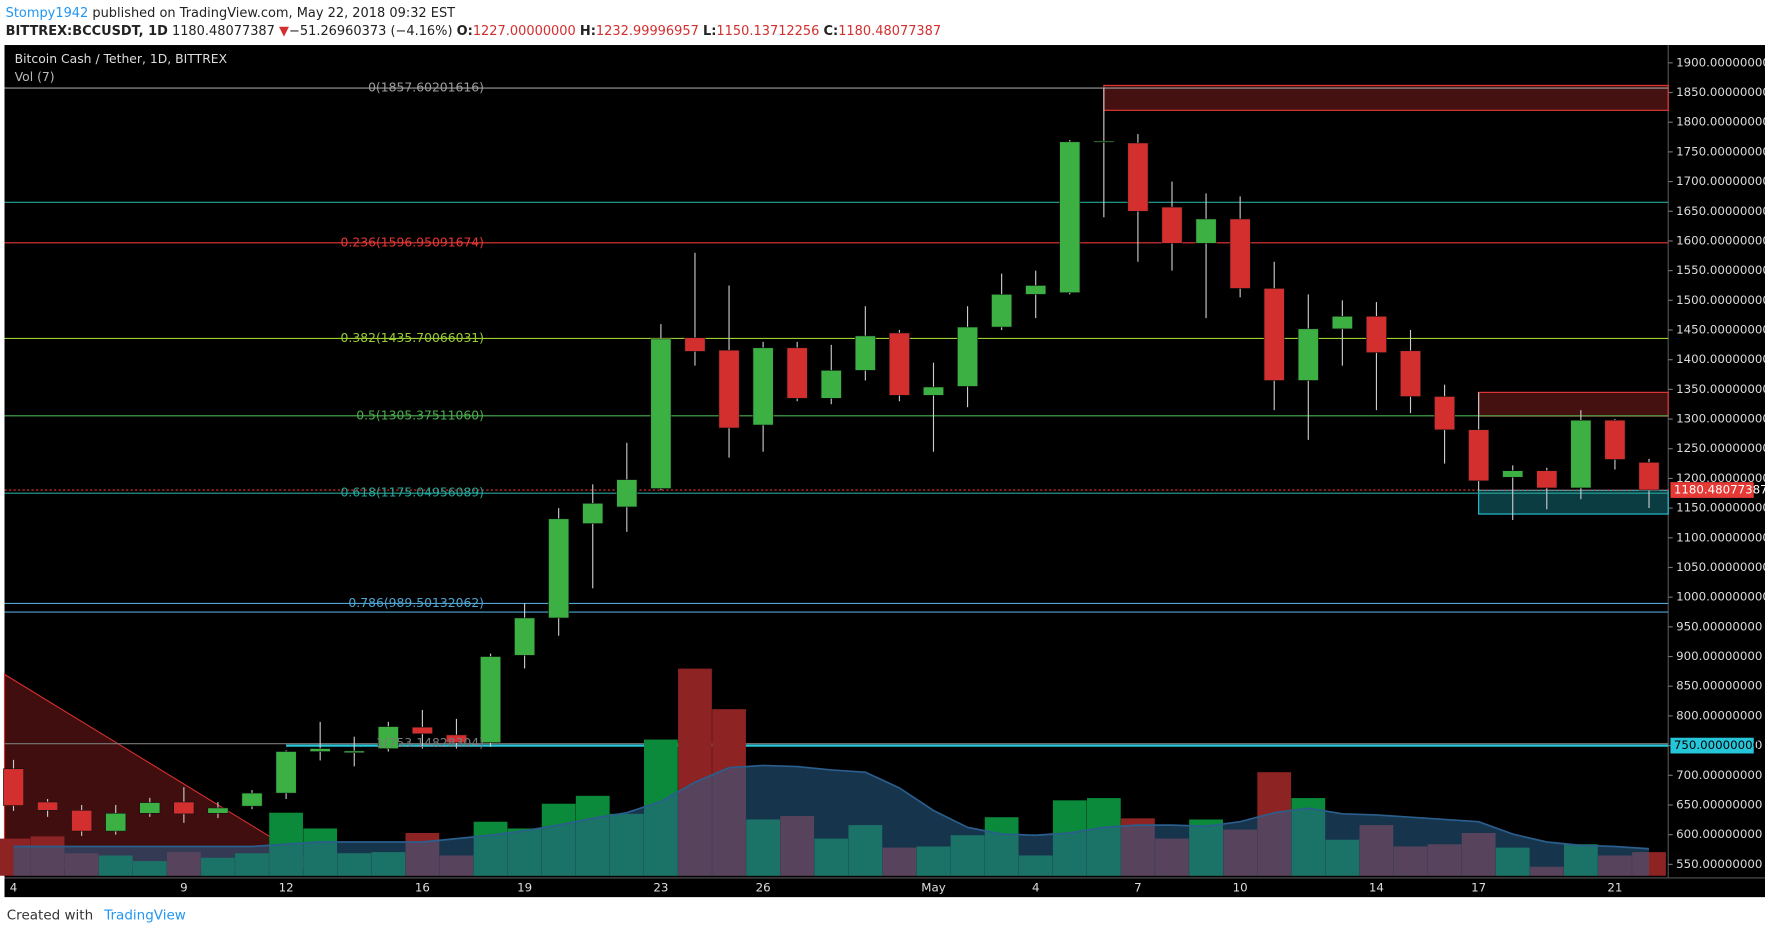 The image size is (1765, 933). What do you see at coordinates (831, 30) in the screenshot?
I see `c-key: C:` at bounding box center [831, 30].